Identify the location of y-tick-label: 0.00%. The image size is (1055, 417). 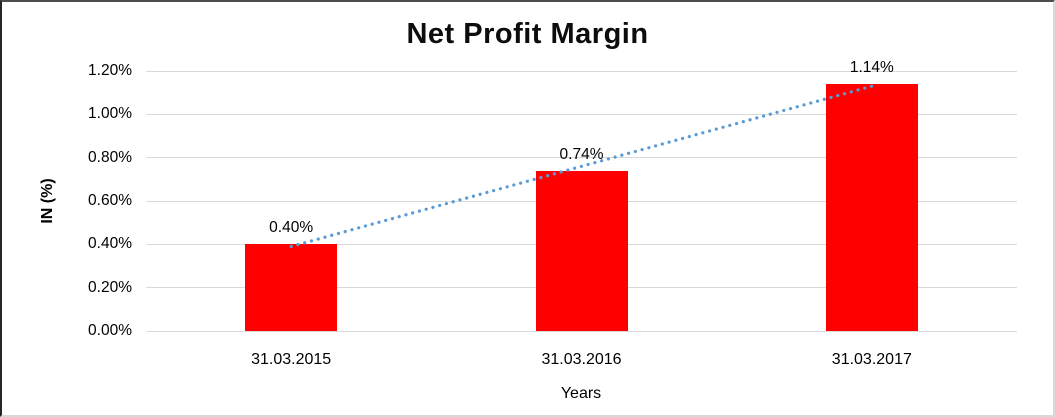
(110, 330).